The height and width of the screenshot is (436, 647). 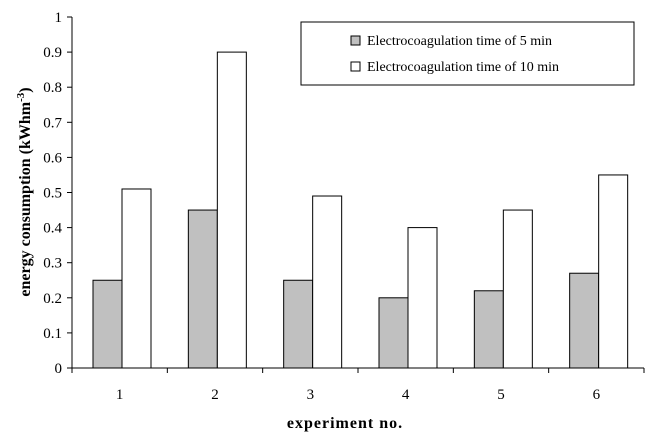 What do you see at coordinates (52, 123) in the screenshot?
I see `y-tick-label: 0.7` at bounding box center [52, 123].